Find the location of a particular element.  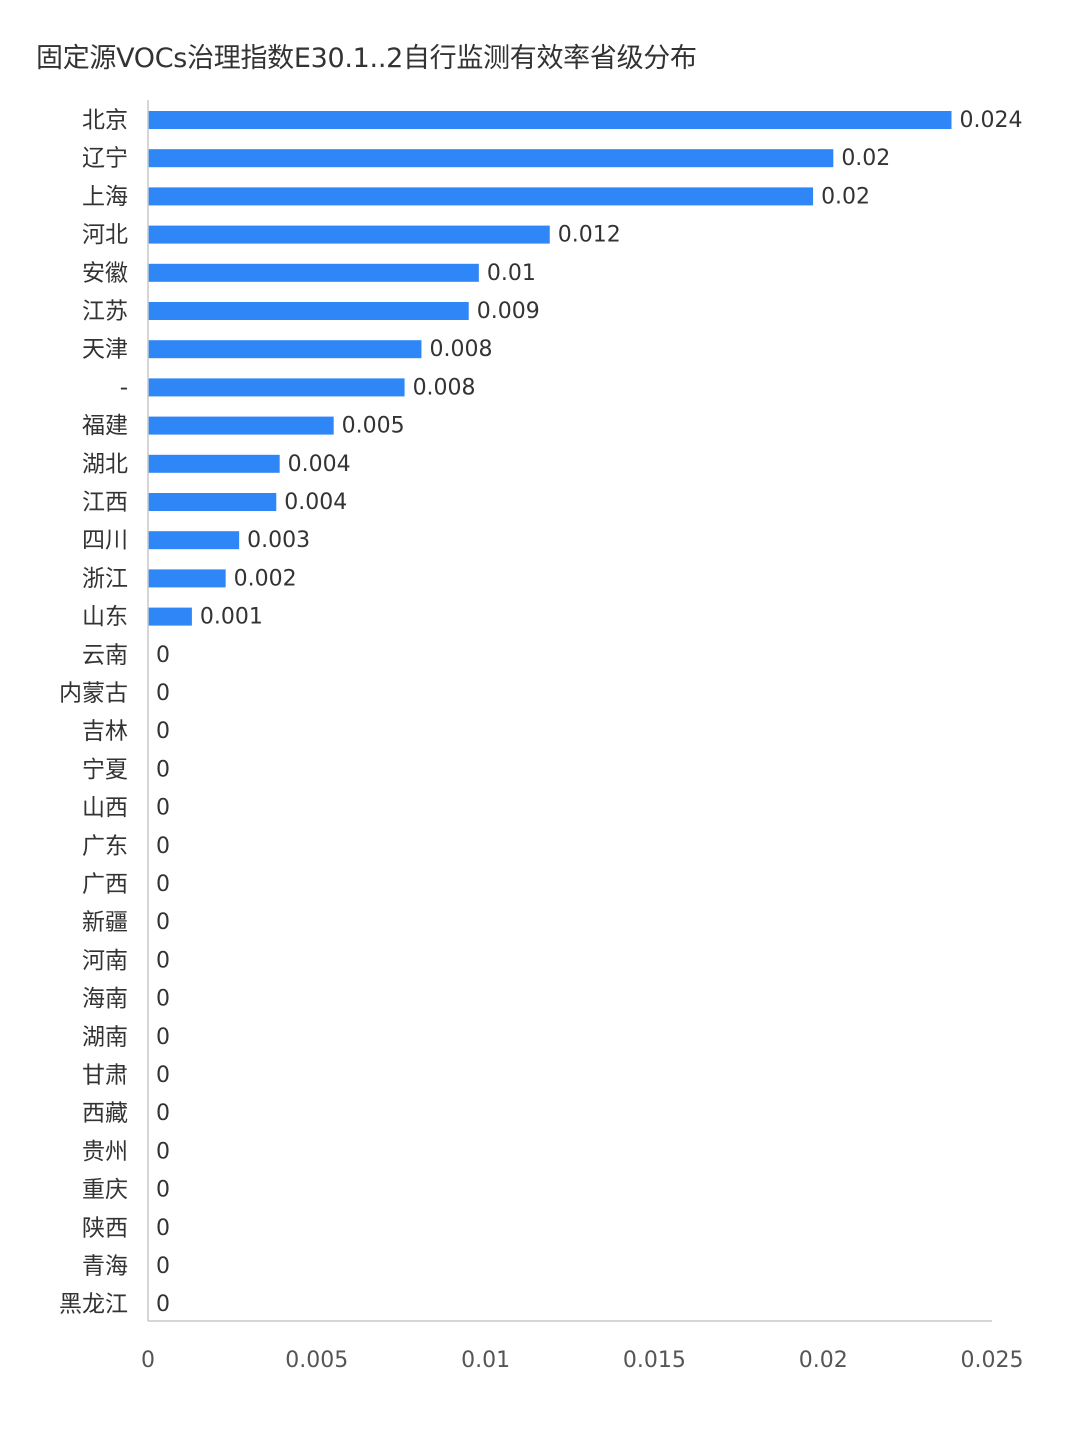

category-label: 宁夏 is located at coordinates (105, 770).